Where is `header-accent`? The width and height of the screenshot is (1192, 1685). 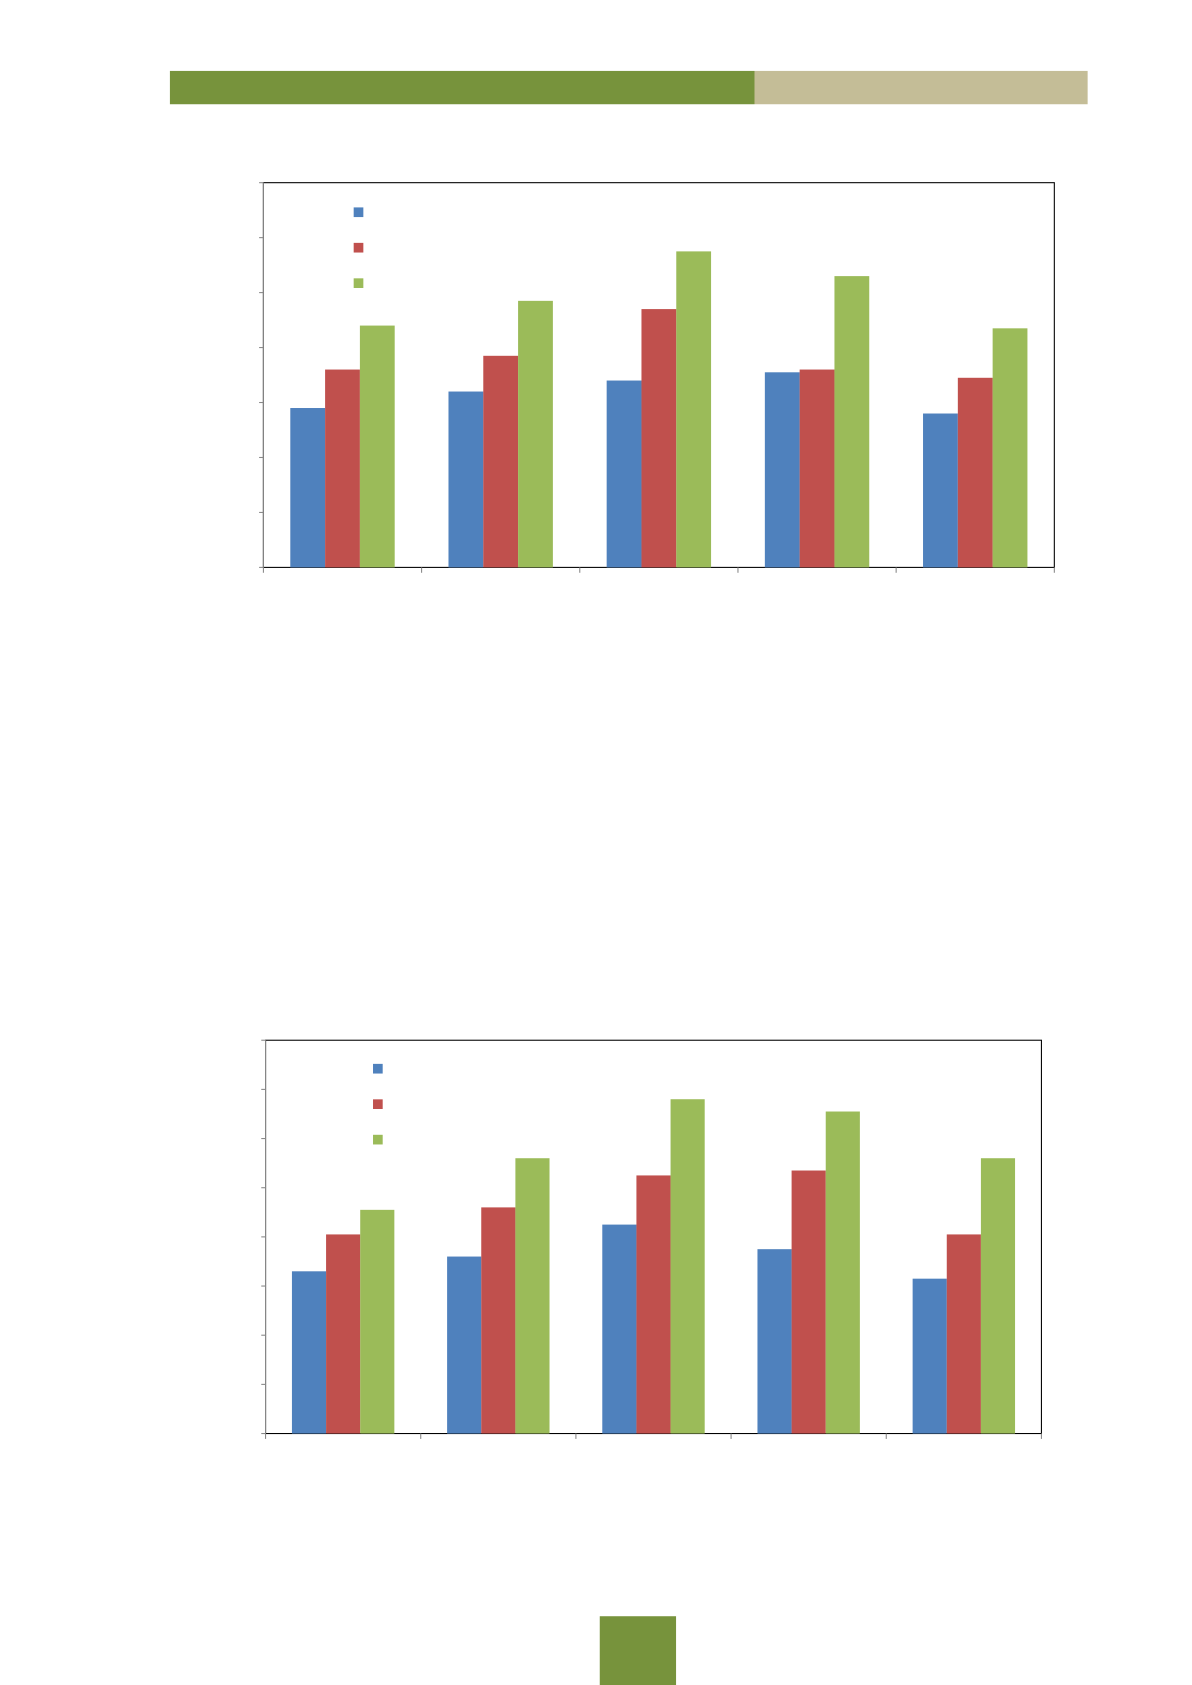
header-accent is located at coordinates (921, 87).